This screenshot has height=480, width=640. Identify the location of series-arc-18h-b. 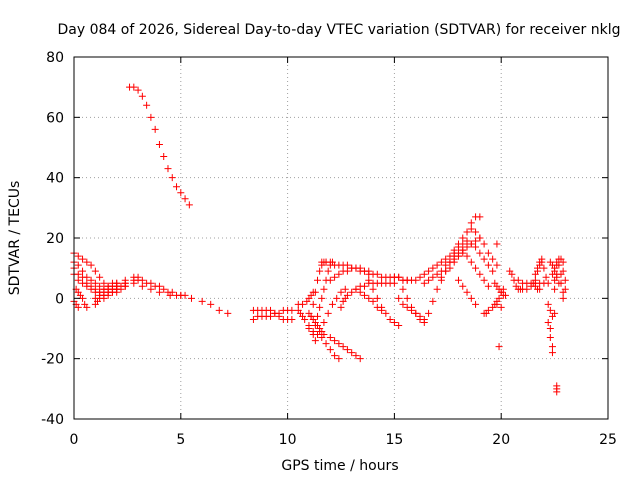
(482, 247).